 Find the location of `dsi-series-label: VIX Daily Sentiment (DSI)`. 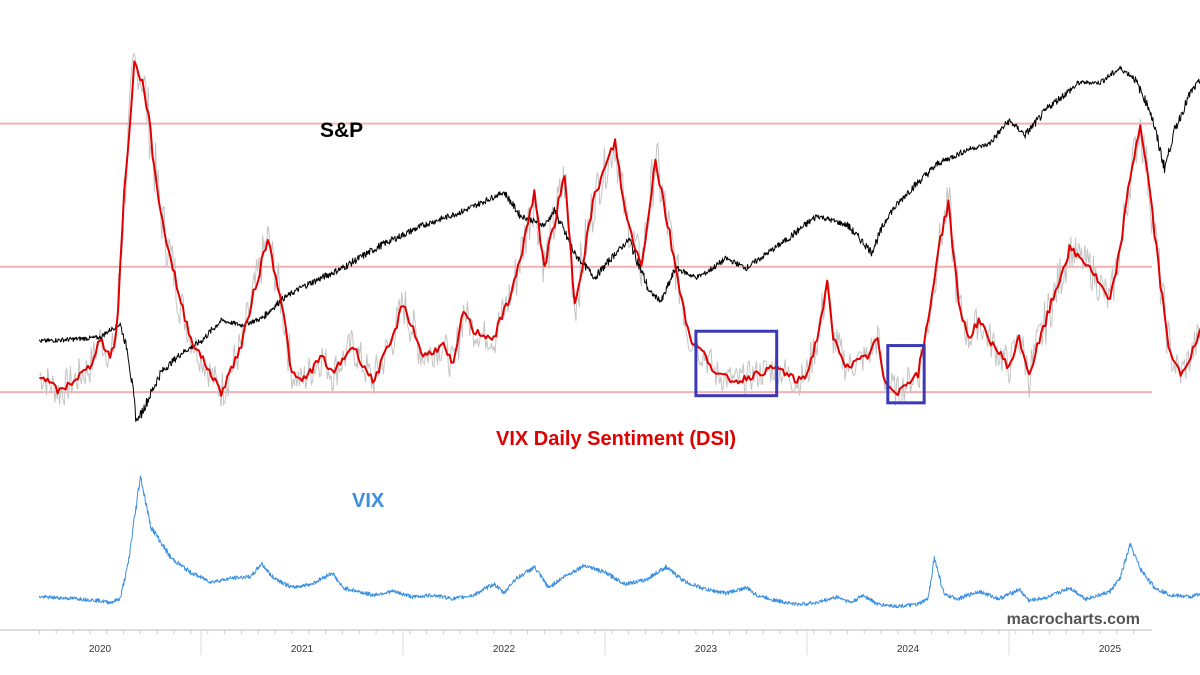

dsi-series-label: VIX Daily Sentiment (DSI) is located at coordinates (616, 439).